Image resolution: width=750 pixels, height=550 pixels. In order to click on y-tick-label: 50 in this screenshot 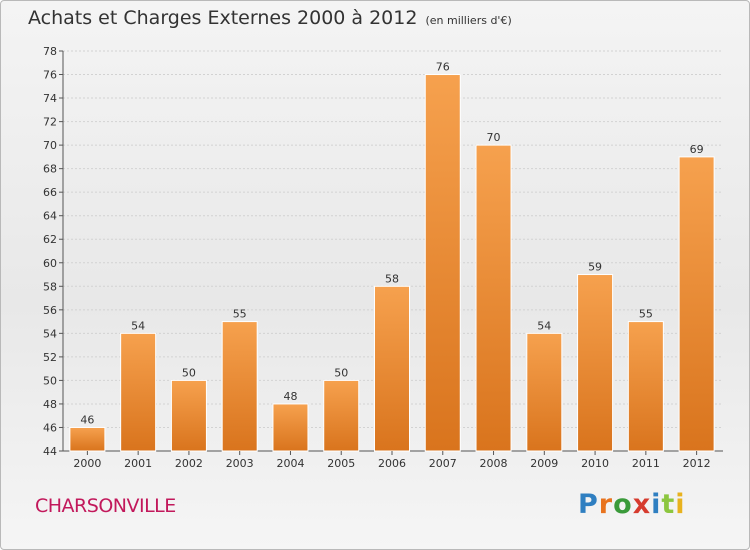, I will do `click(50, 380)`.